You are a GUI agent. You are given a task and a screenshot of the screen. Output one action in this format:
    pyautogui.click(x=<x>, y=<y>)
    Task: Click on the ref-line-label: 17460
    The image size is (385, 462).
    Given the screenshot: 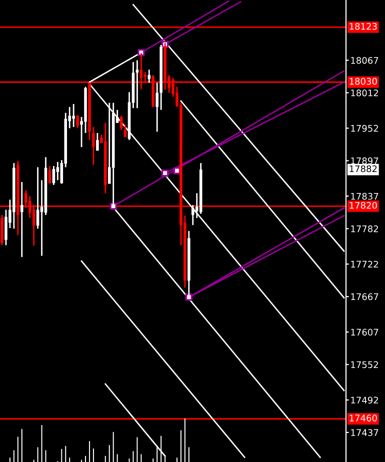 What is the action you would take?
    pyautogui.click(x=363, y=418)
    